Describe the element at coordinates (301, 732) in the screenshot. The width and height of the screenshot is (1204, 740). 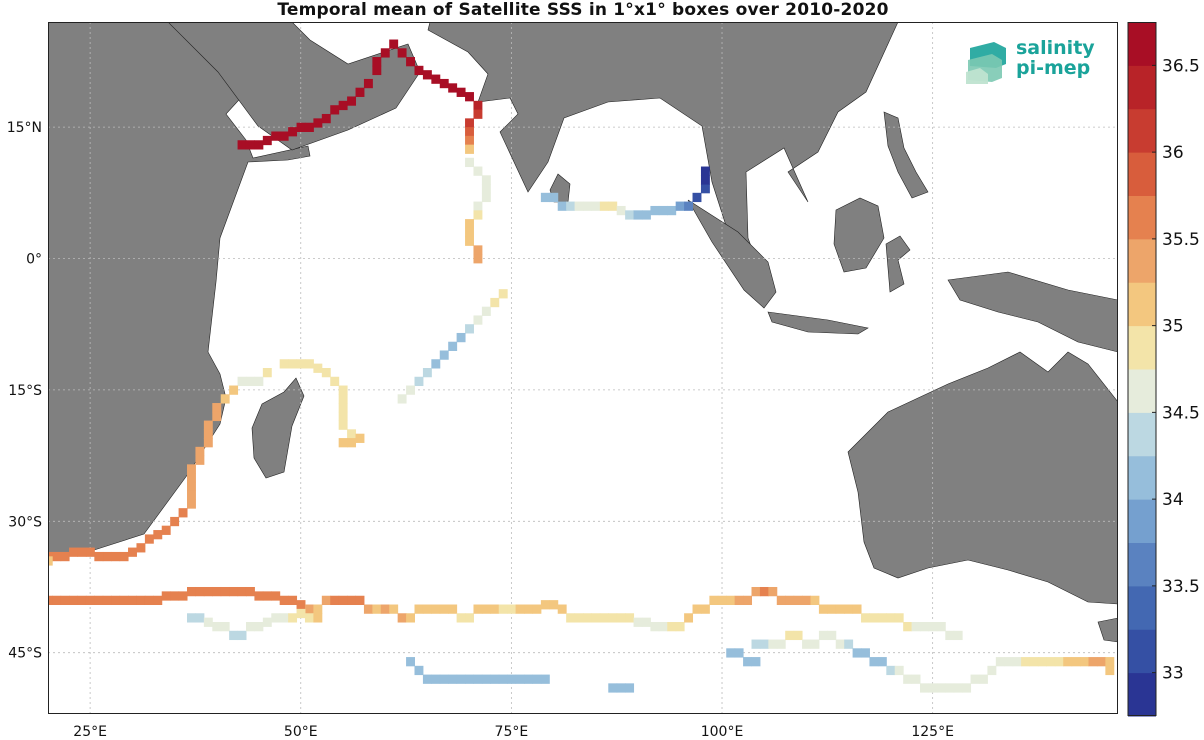
I see `x-tick-label: 50°E` at that location.